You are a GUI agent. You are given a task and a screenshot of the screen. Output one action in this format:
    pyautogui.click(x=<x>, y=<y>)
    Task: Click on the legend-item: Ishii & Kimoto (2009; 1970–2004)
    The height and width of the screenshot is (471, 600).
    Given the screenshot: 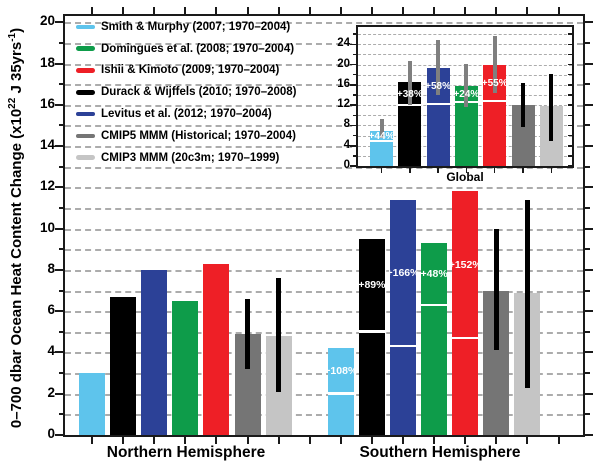 What is the action you would take?
    pyautogui.click(x=186, y=71)
    